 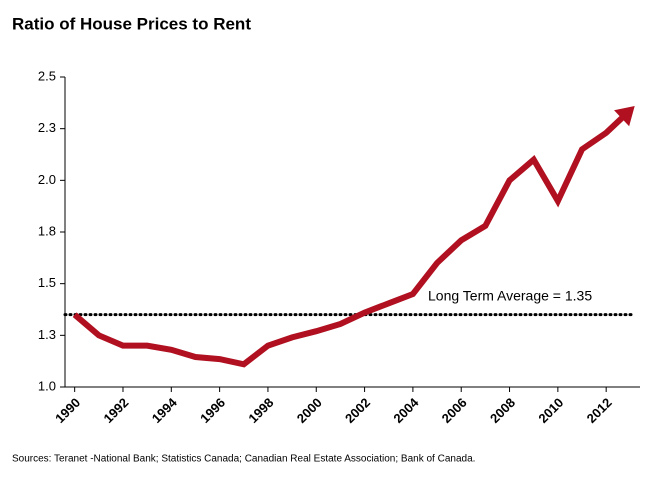 I want to click on x-tick-label: 2012, so click(x=599, y=410).